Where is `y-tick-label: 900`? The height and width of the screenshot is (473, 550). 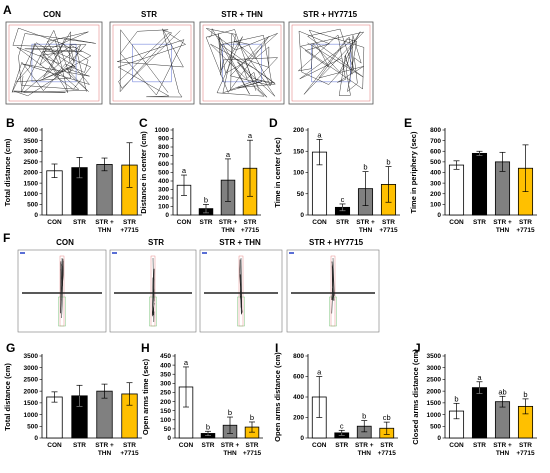
y-tick-label: 900 is located at coordinates (163, 139).